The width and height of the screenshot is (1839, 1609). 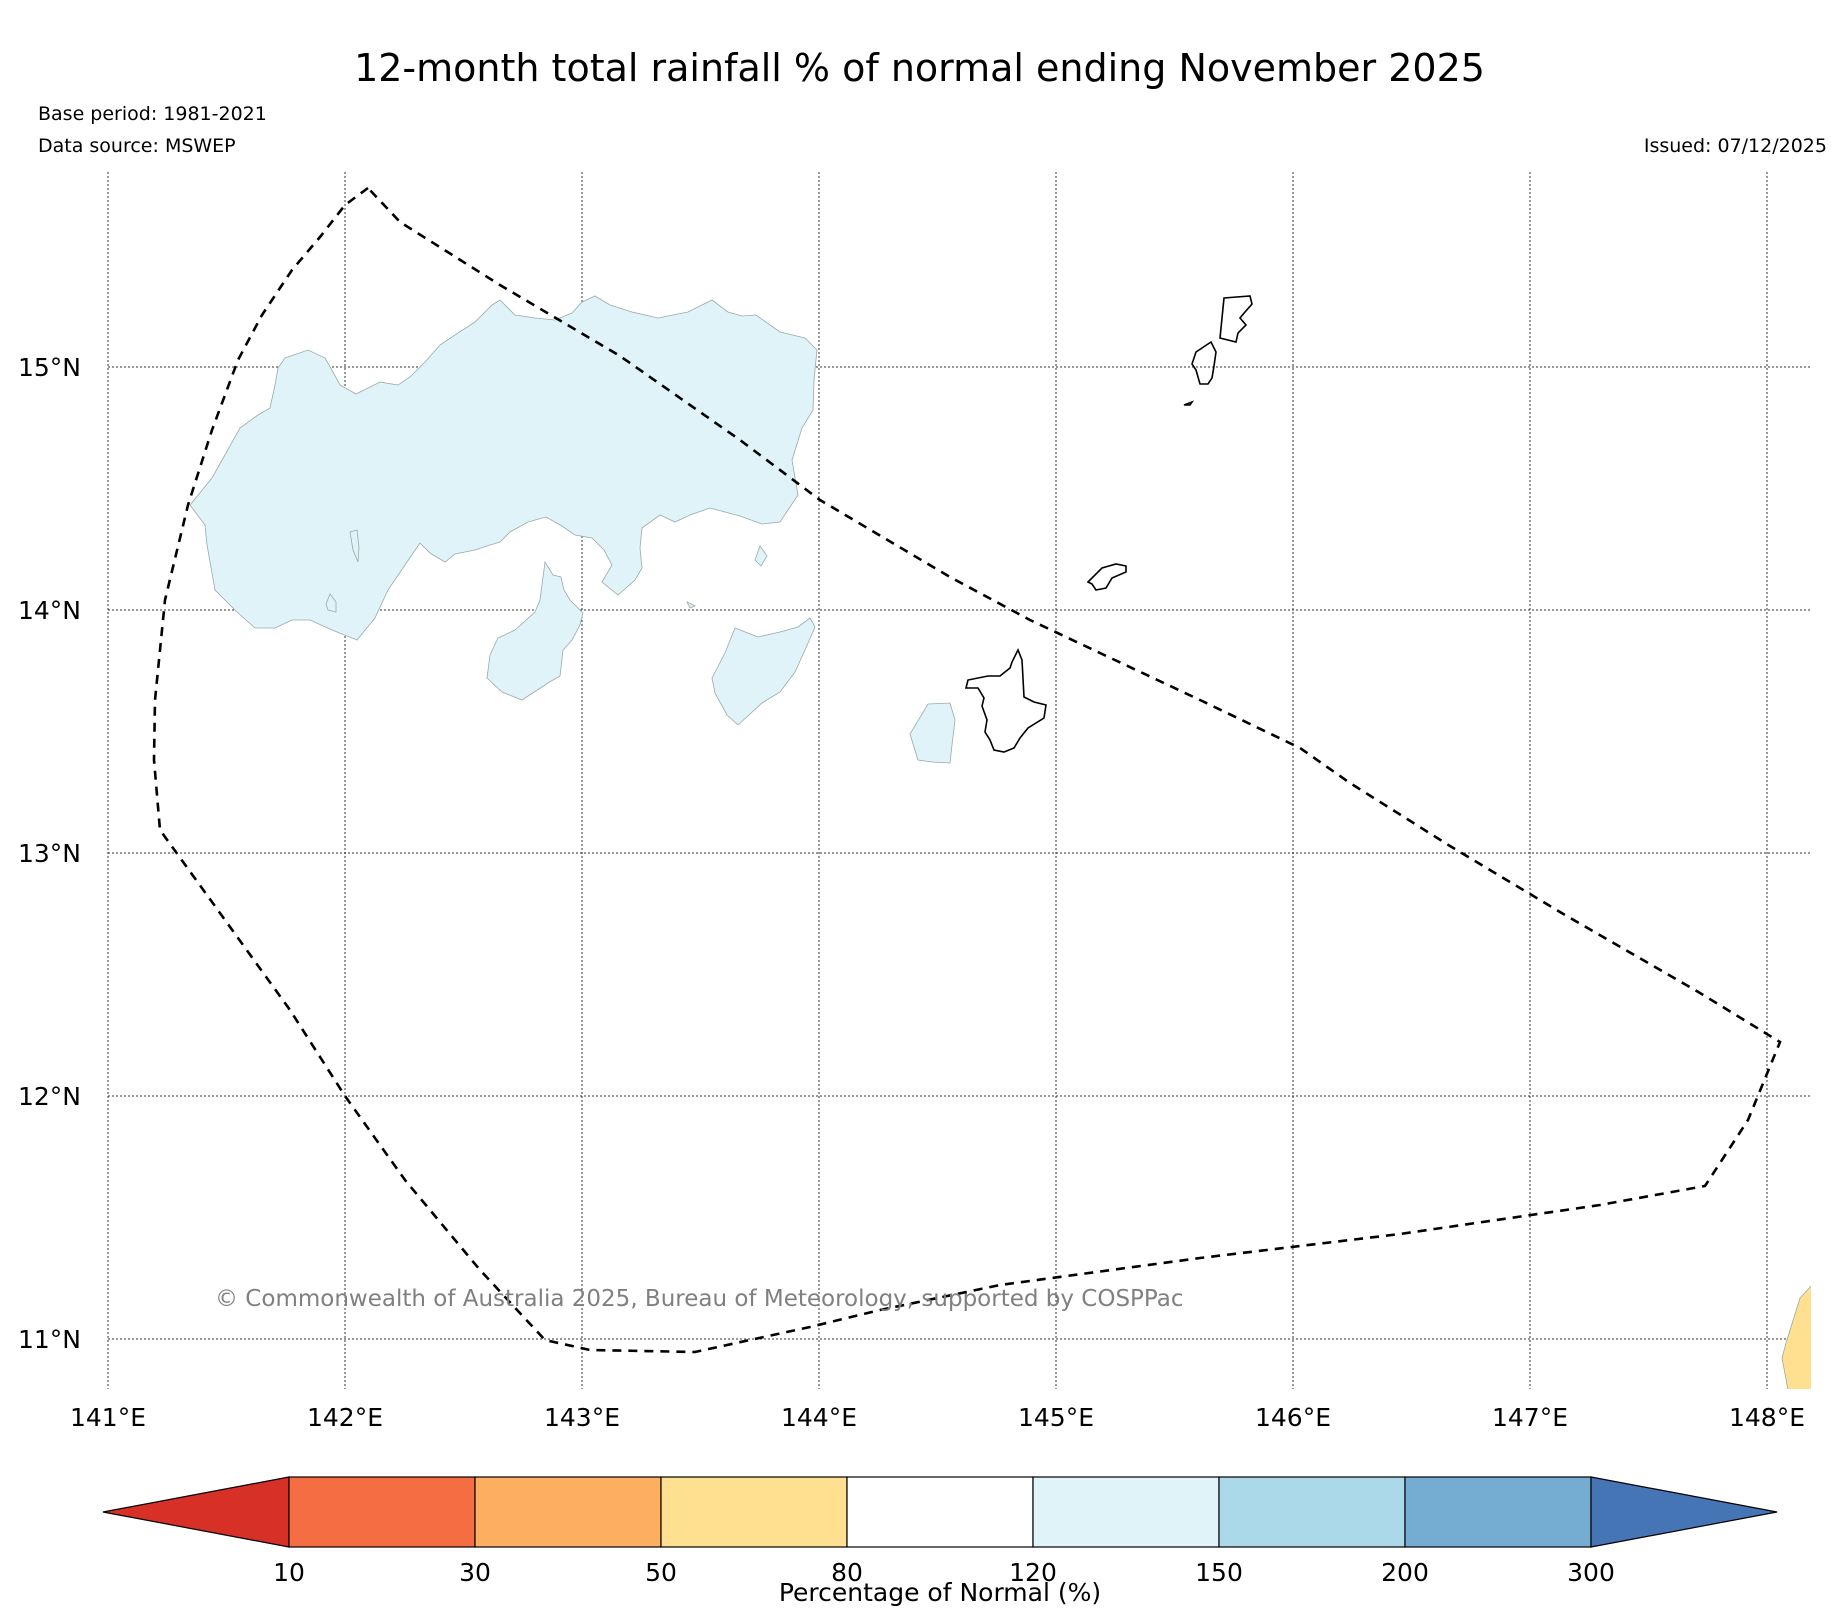 I want to click on lon-label: 145°E, so click(x=1056, y=1417).